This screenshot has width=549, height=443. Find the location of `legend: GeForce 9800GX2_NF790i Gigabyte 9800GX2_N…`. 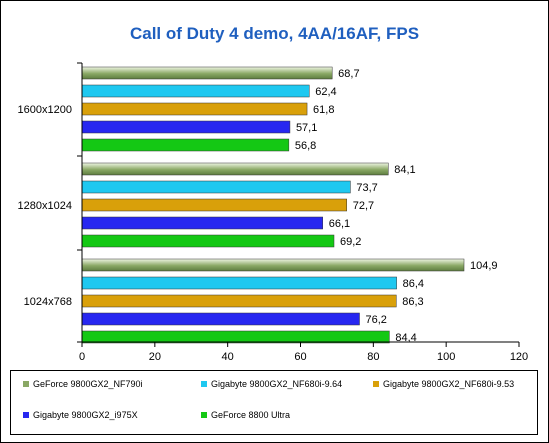

legend: GeForce 9800GX2_NF790i Gigabyte 9800GX2_N… is located at coordinates (274, 402).